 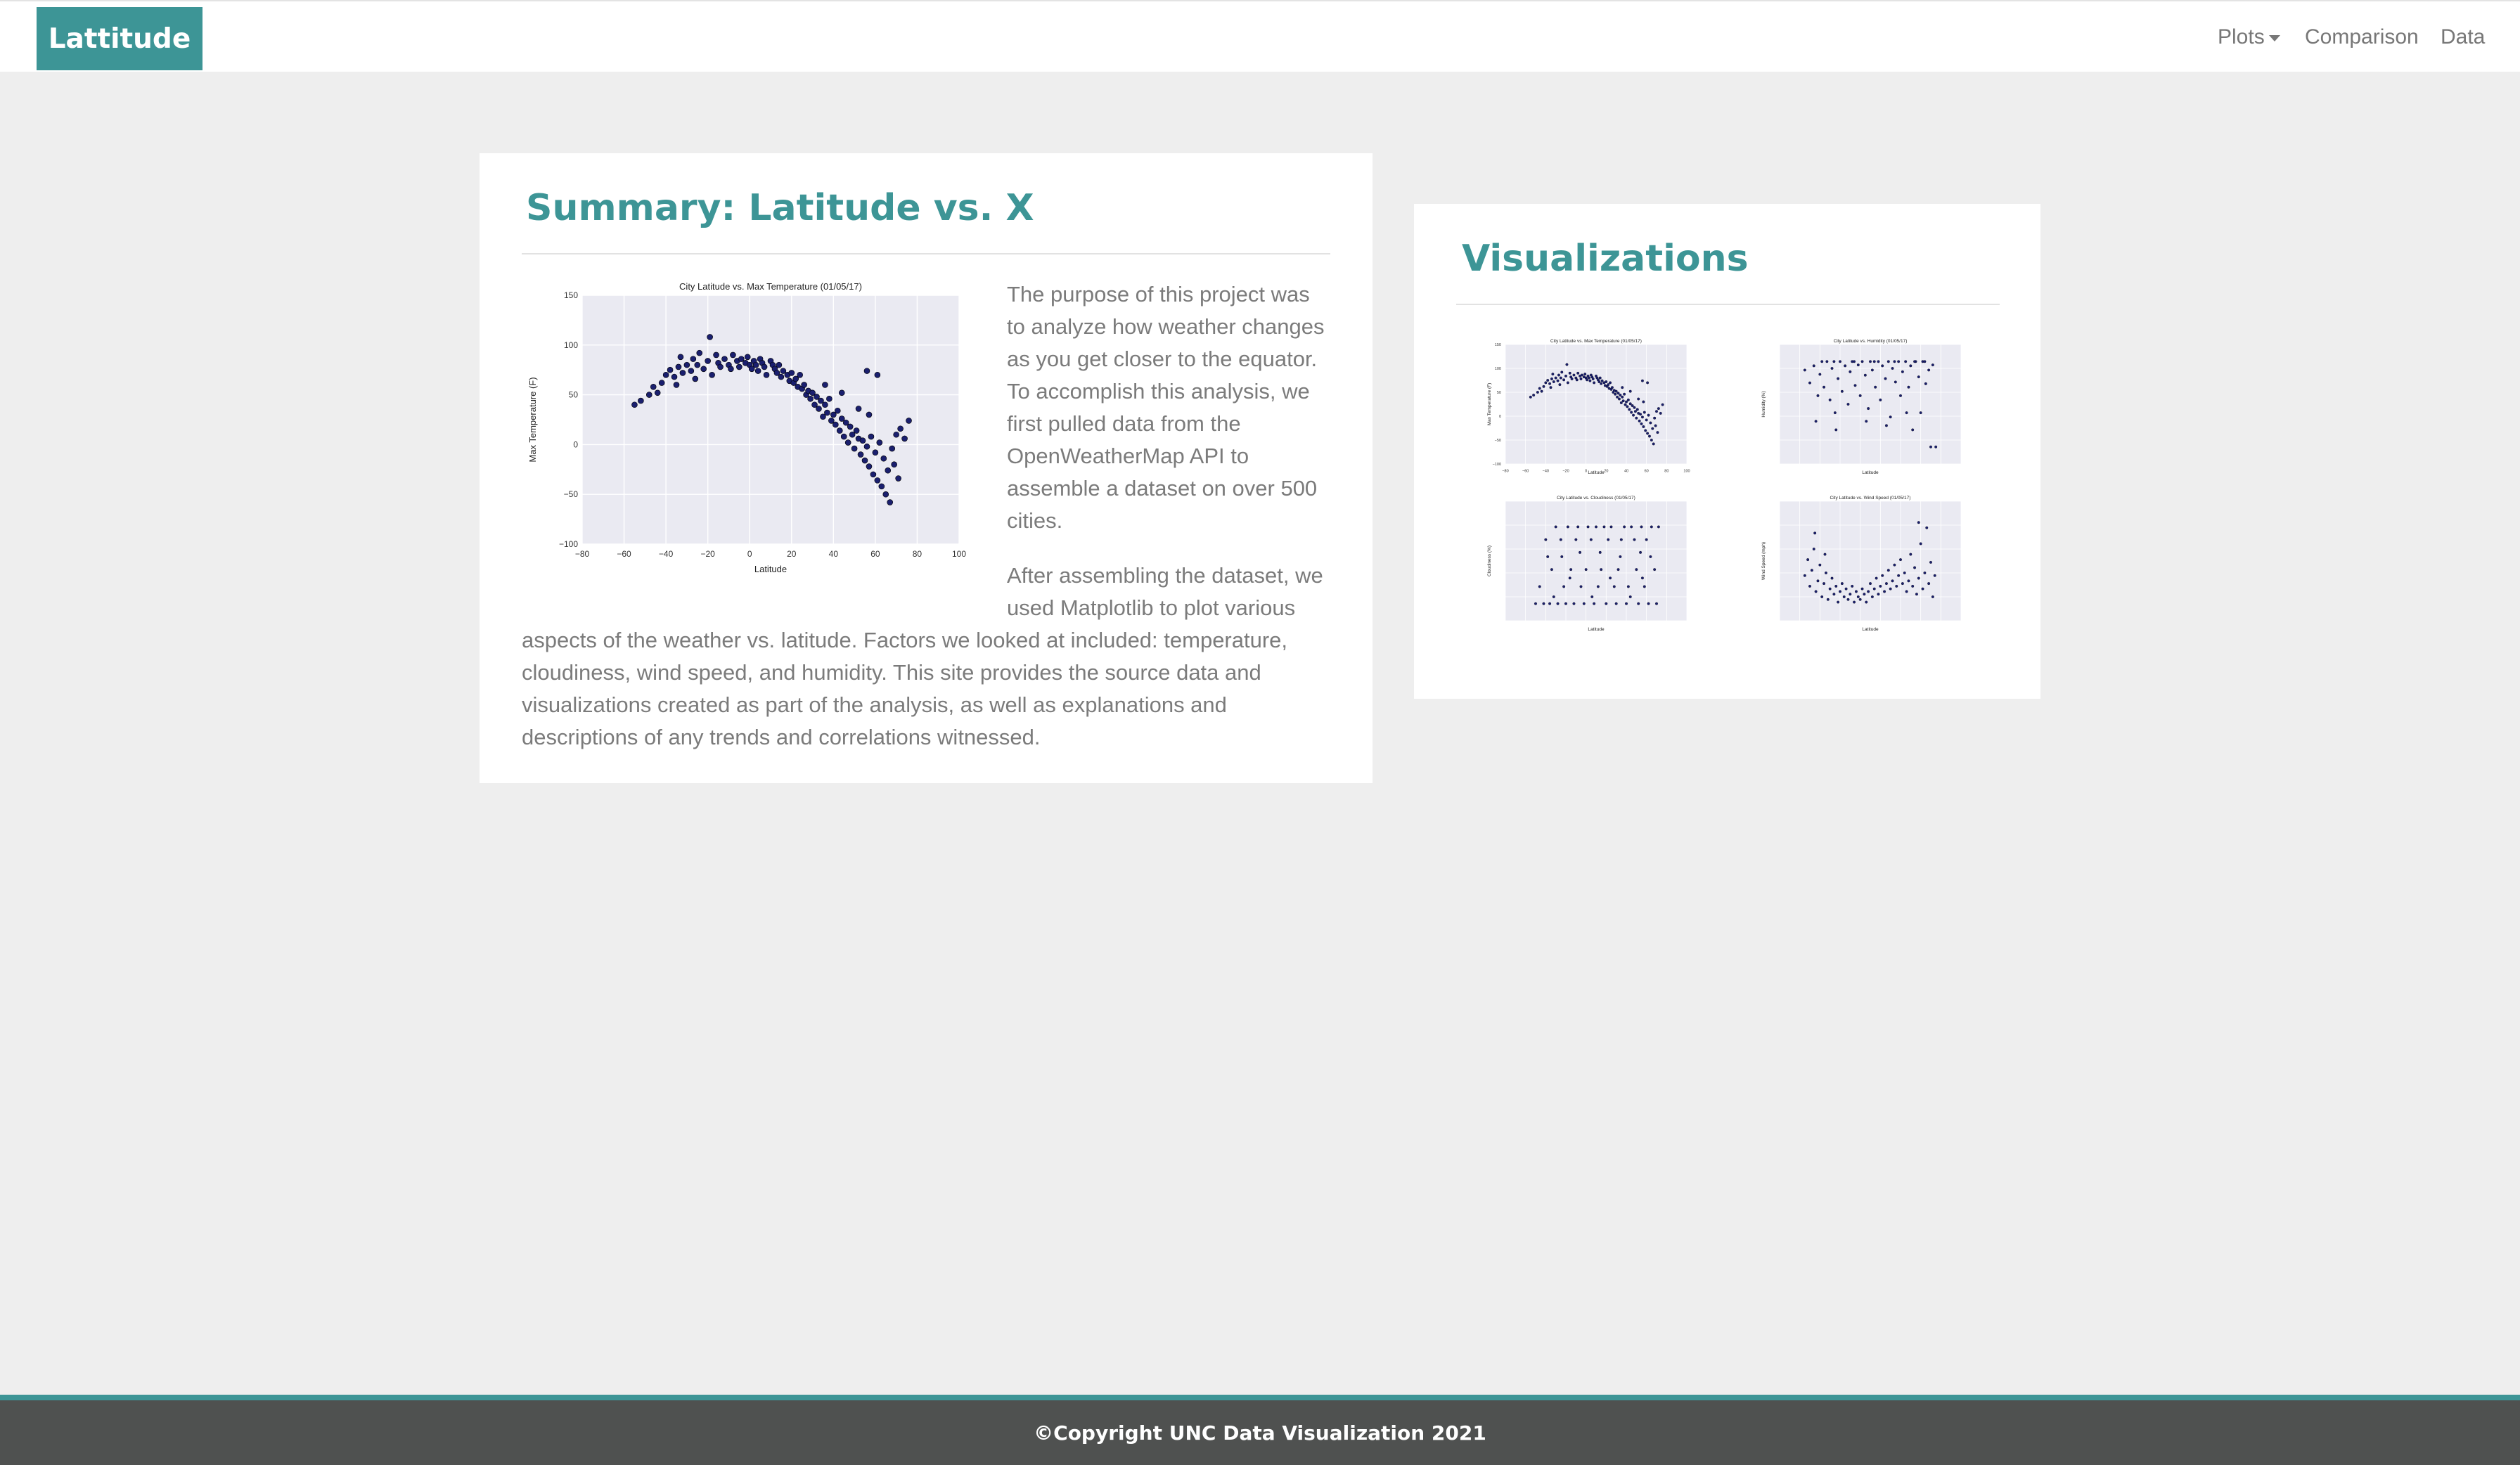 I want to click on nav-comparison-link: Comparison, so click(x=2362, y=37).